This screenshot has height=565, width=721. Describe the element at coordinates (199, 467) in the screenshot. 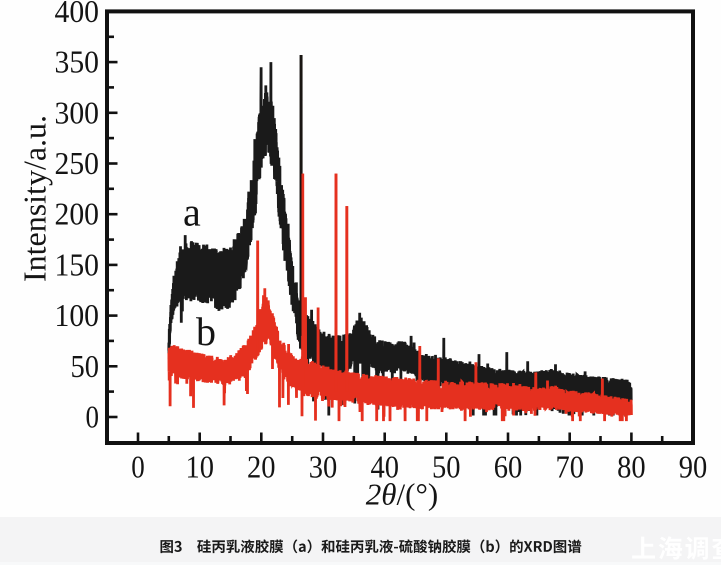

I see `svg-text: 10` at that location.